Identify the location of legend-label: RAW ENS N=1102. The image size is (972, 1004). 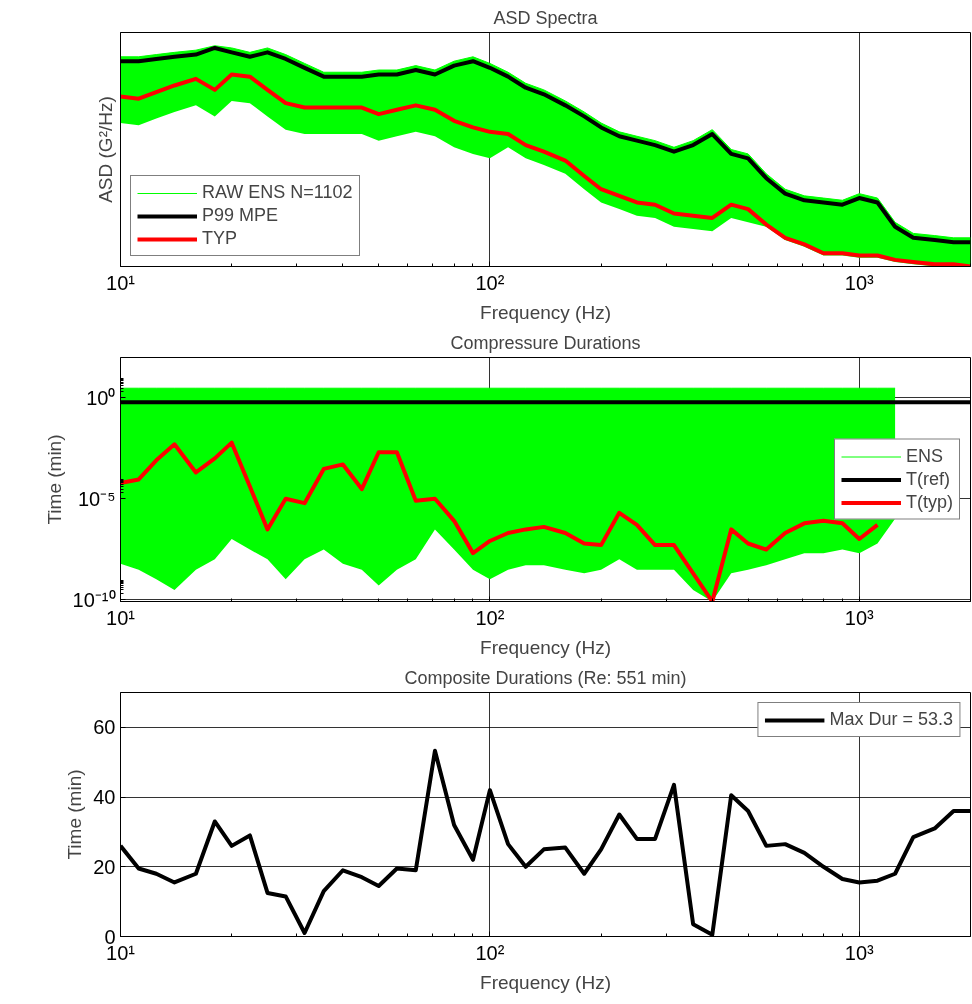
(277, 192).